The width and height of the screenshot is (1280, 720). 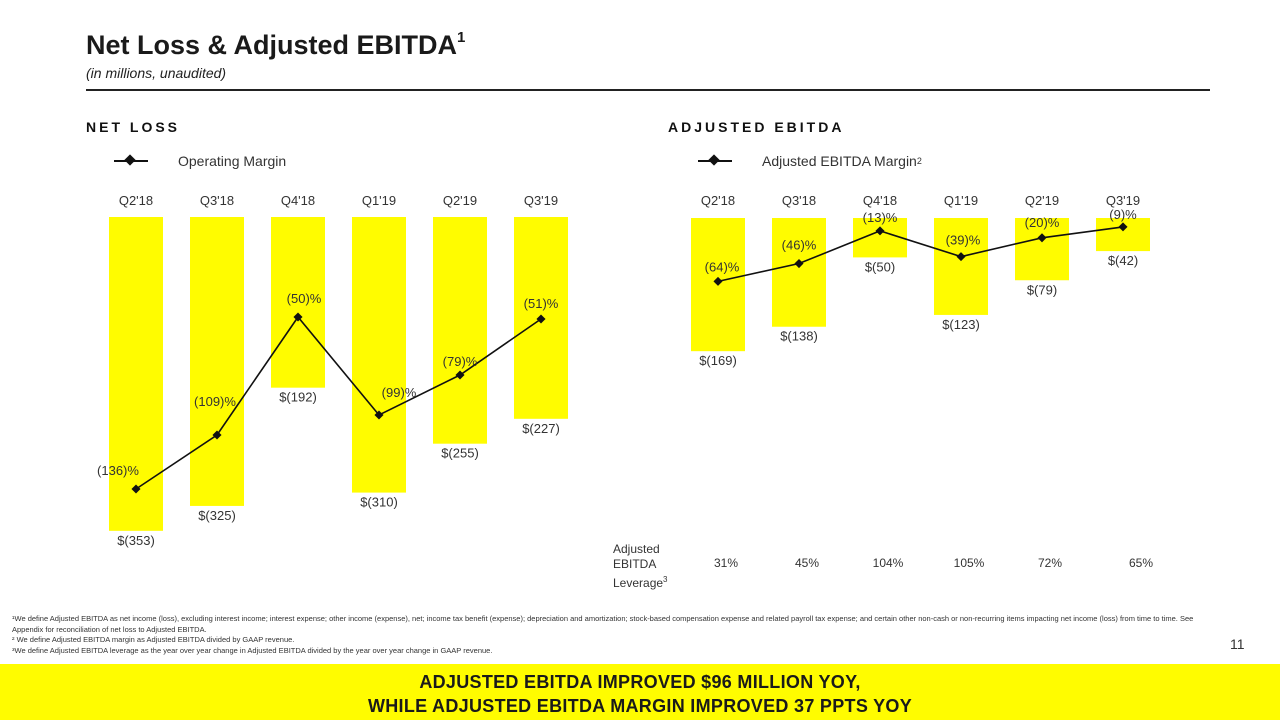 I want to click on ebitda-tick-label: Q3'19, so click(x=1123, y=200).